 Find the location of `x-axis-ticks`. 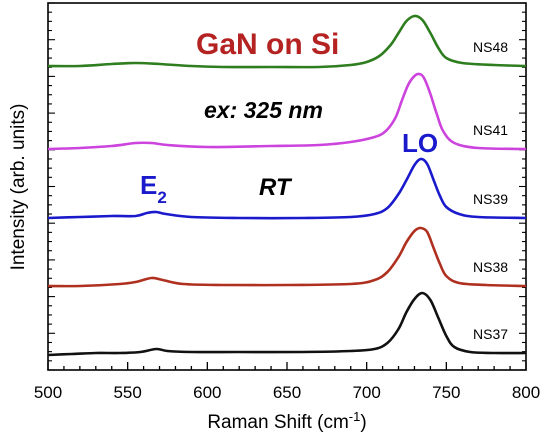

x-axis-ticks is located at coordinates (287, 366).